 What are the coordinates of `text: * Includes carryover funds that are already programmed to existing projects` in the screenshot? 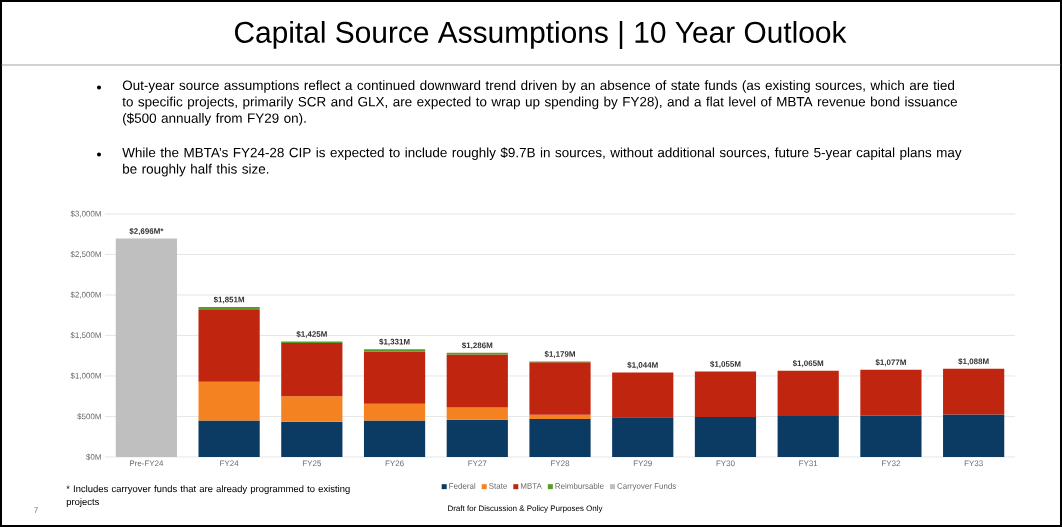 It's located at (208, 496).